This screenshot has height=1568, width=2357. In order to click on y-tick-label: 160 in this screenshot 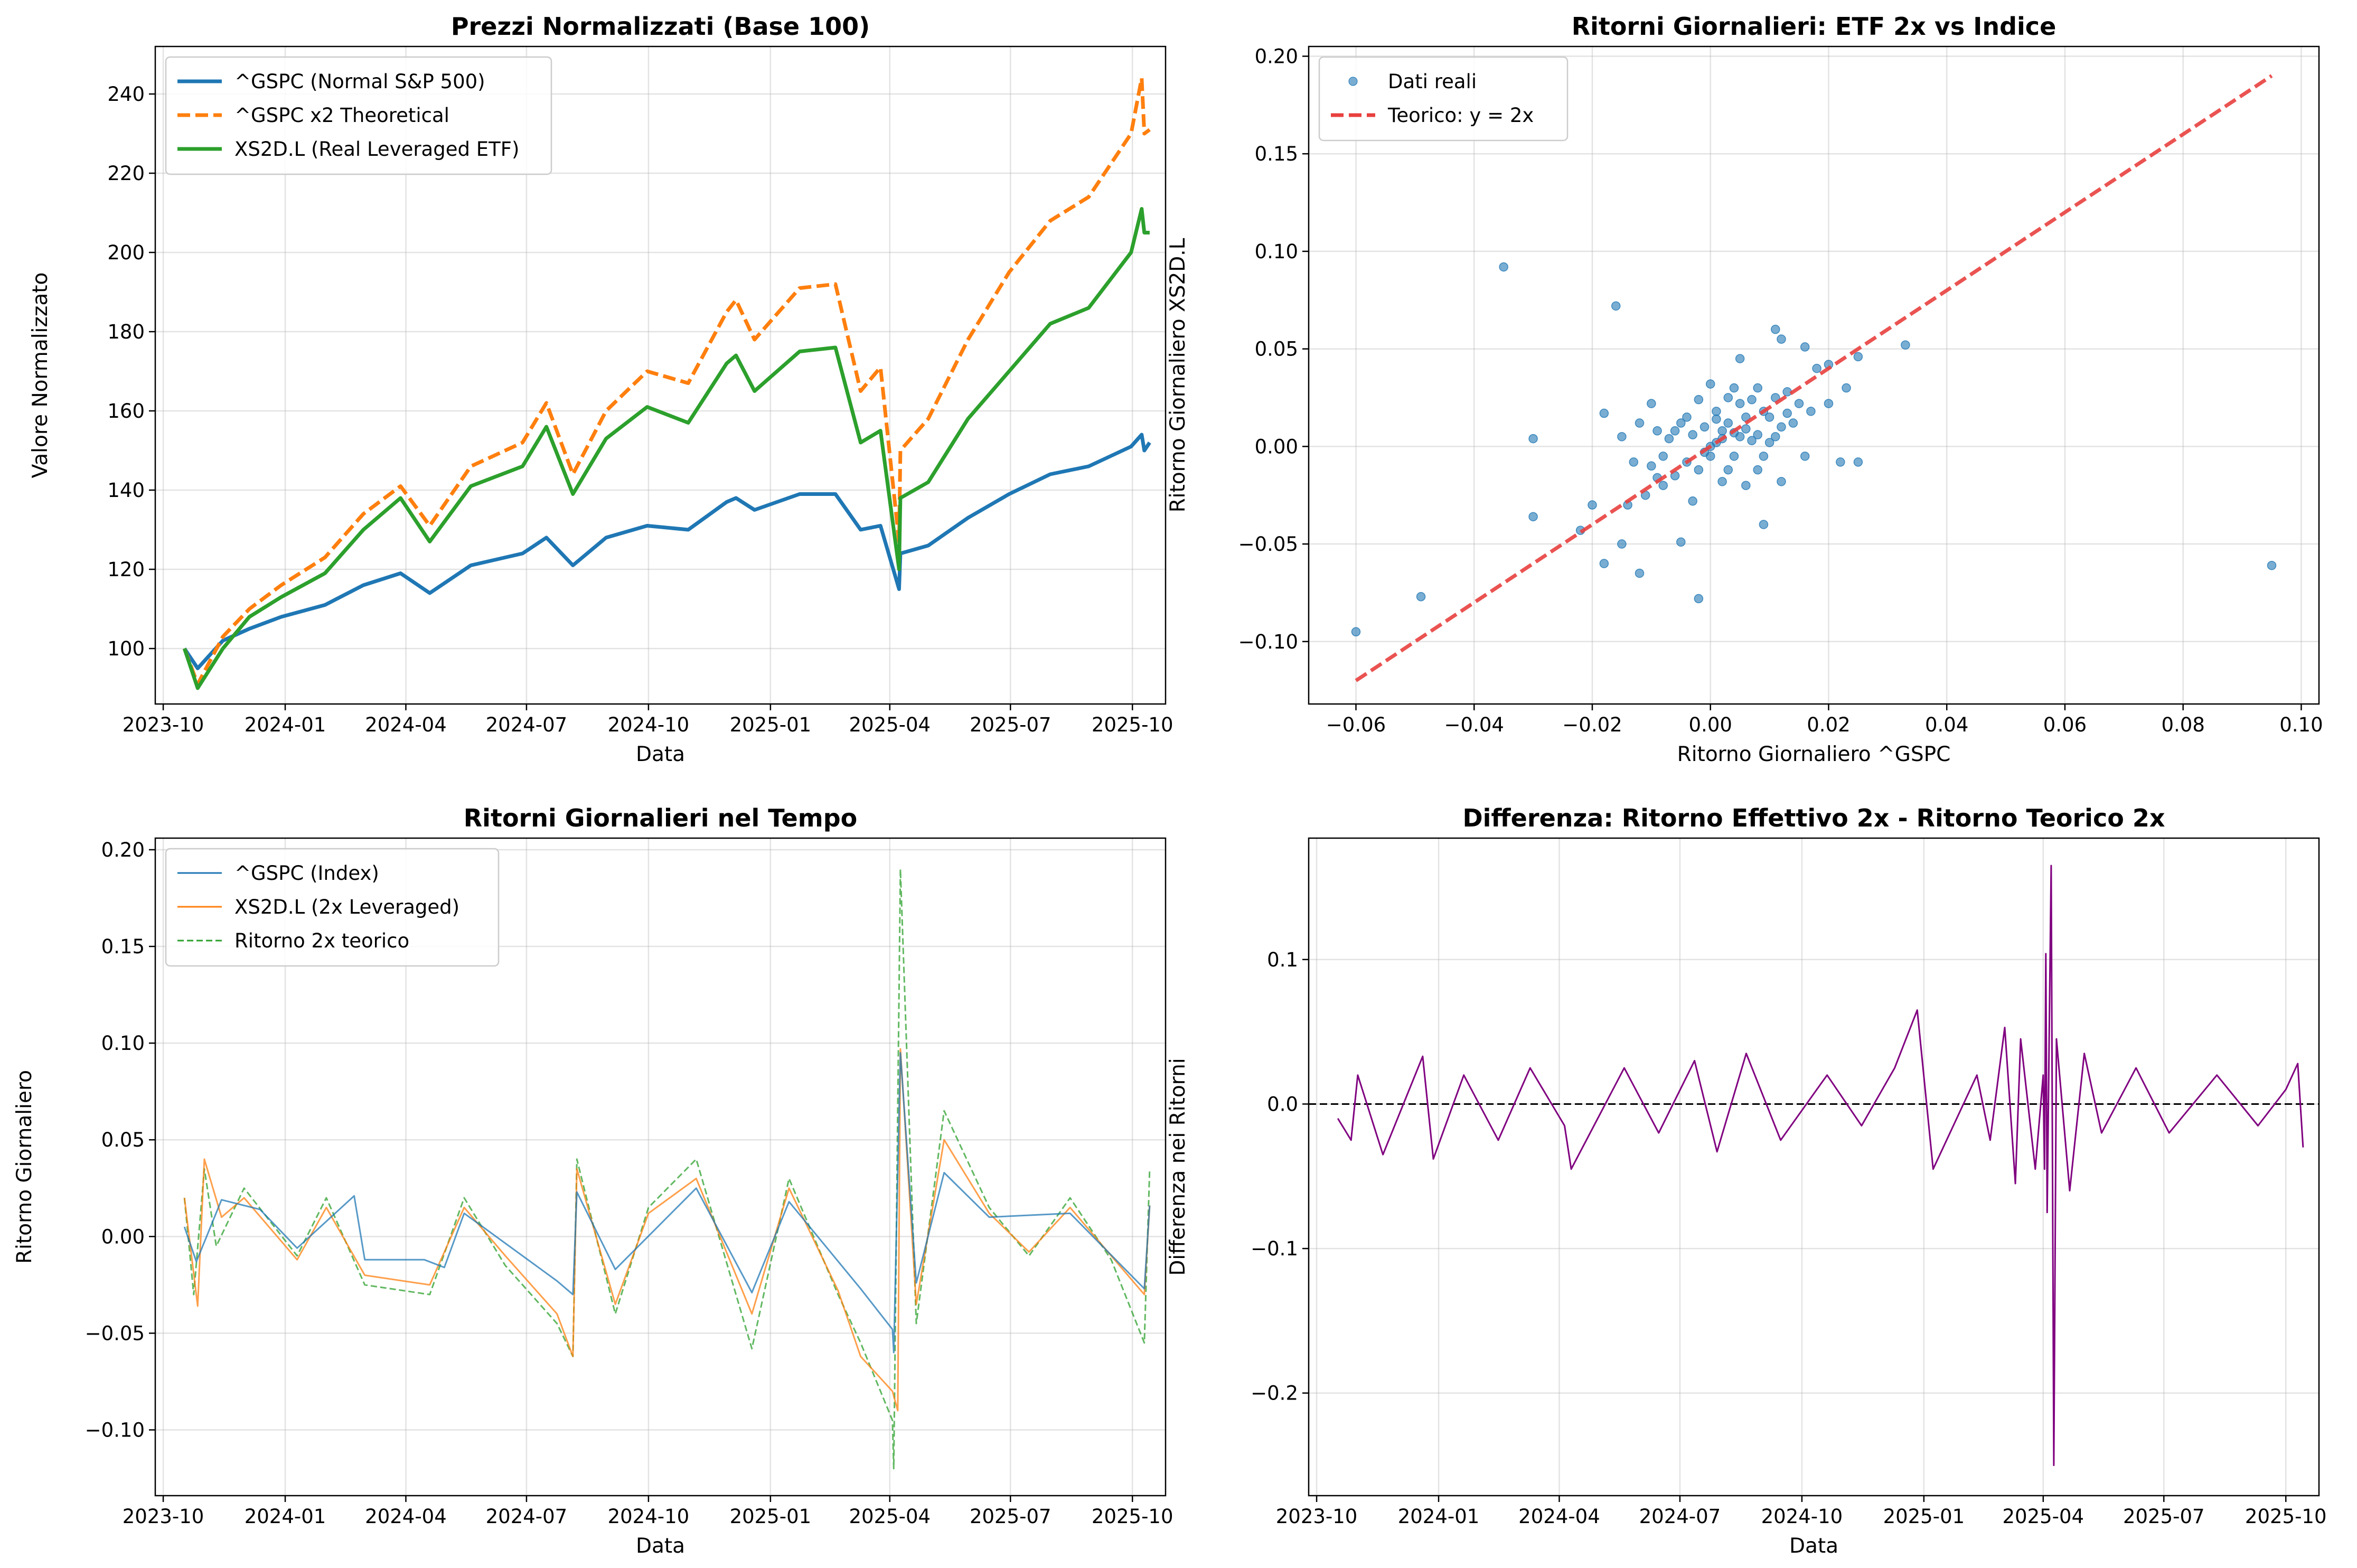, I will do `click(126, 411)`.